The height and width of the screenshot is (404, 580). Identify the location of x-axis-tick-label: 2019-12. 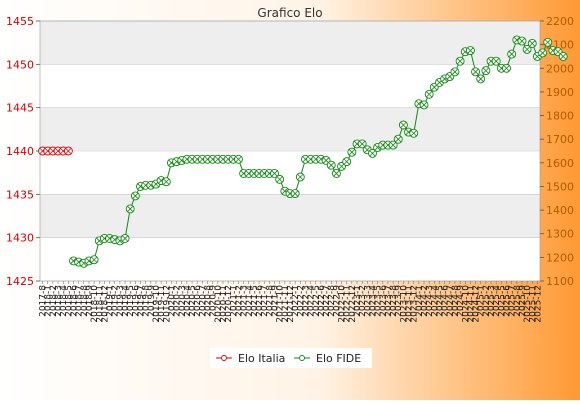
(167, 304).